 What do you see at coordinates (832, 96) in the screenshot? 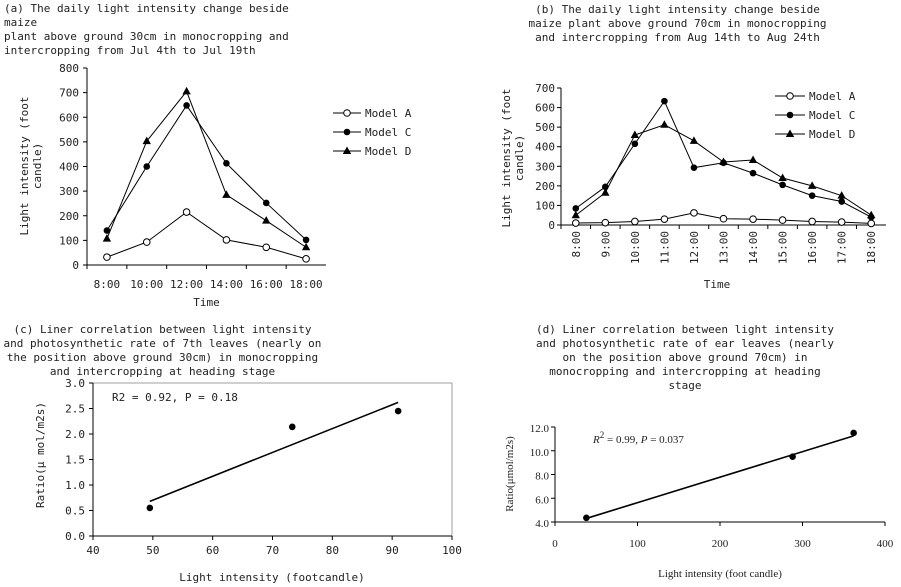
I see `chart-b-legend-label: Model A` at bounding box center [832, 96].